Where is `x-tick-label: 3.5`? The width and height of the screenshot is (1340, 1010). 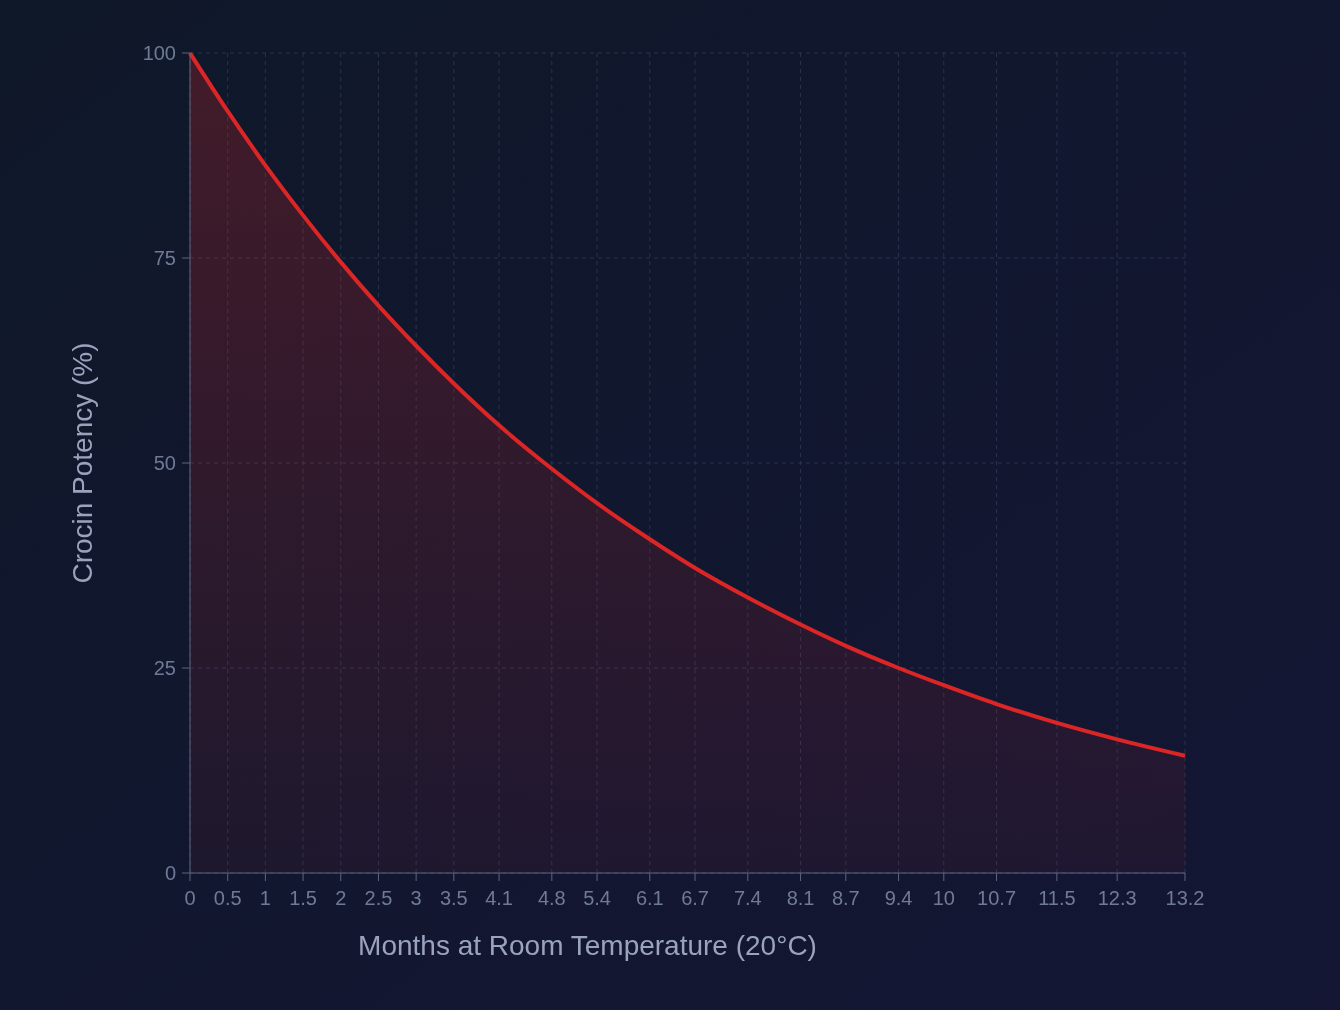 x-tick-label: 3.5 is located at coordinates (453, 898).